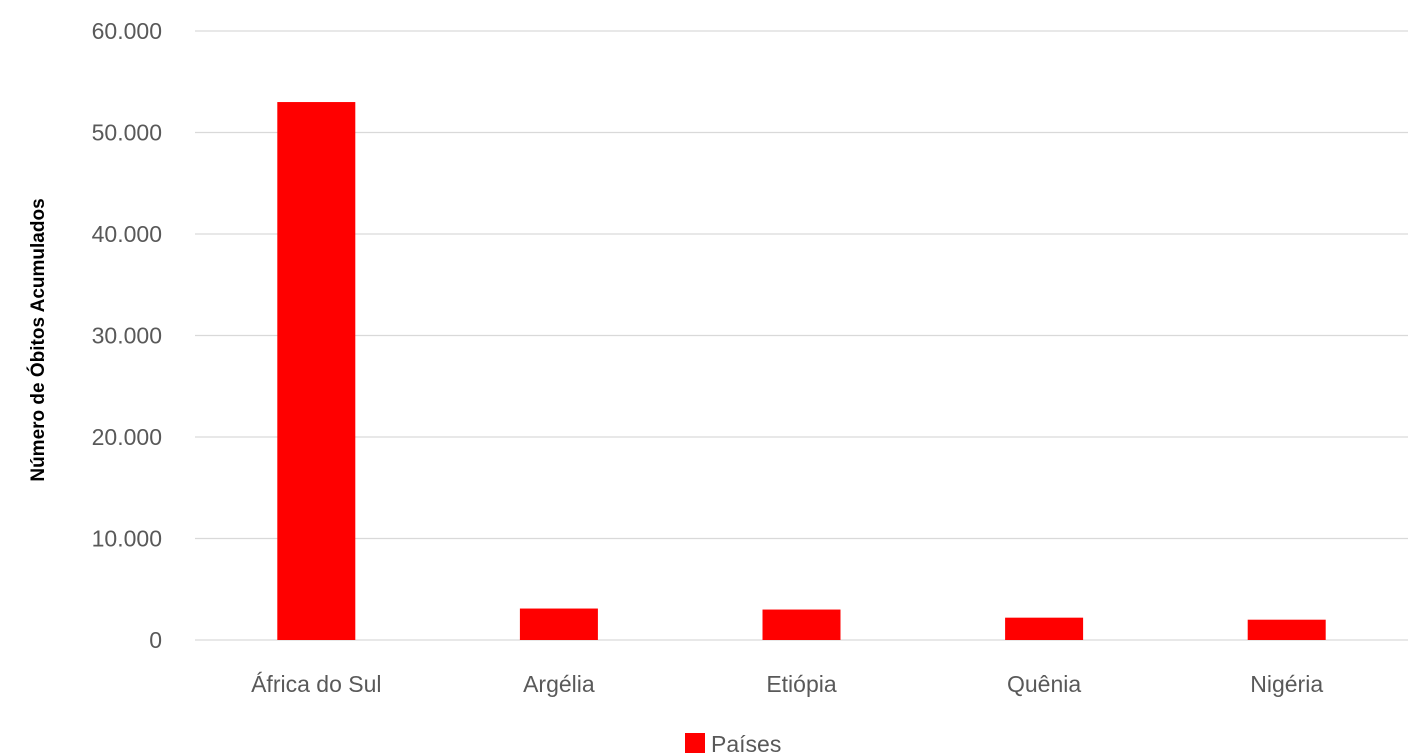 This screenshot has width=1422, height=755. What do you see at coordinates (1044, 628) in the screenshot?
I see `bar-quênia` at bounding box center [1044, 628].